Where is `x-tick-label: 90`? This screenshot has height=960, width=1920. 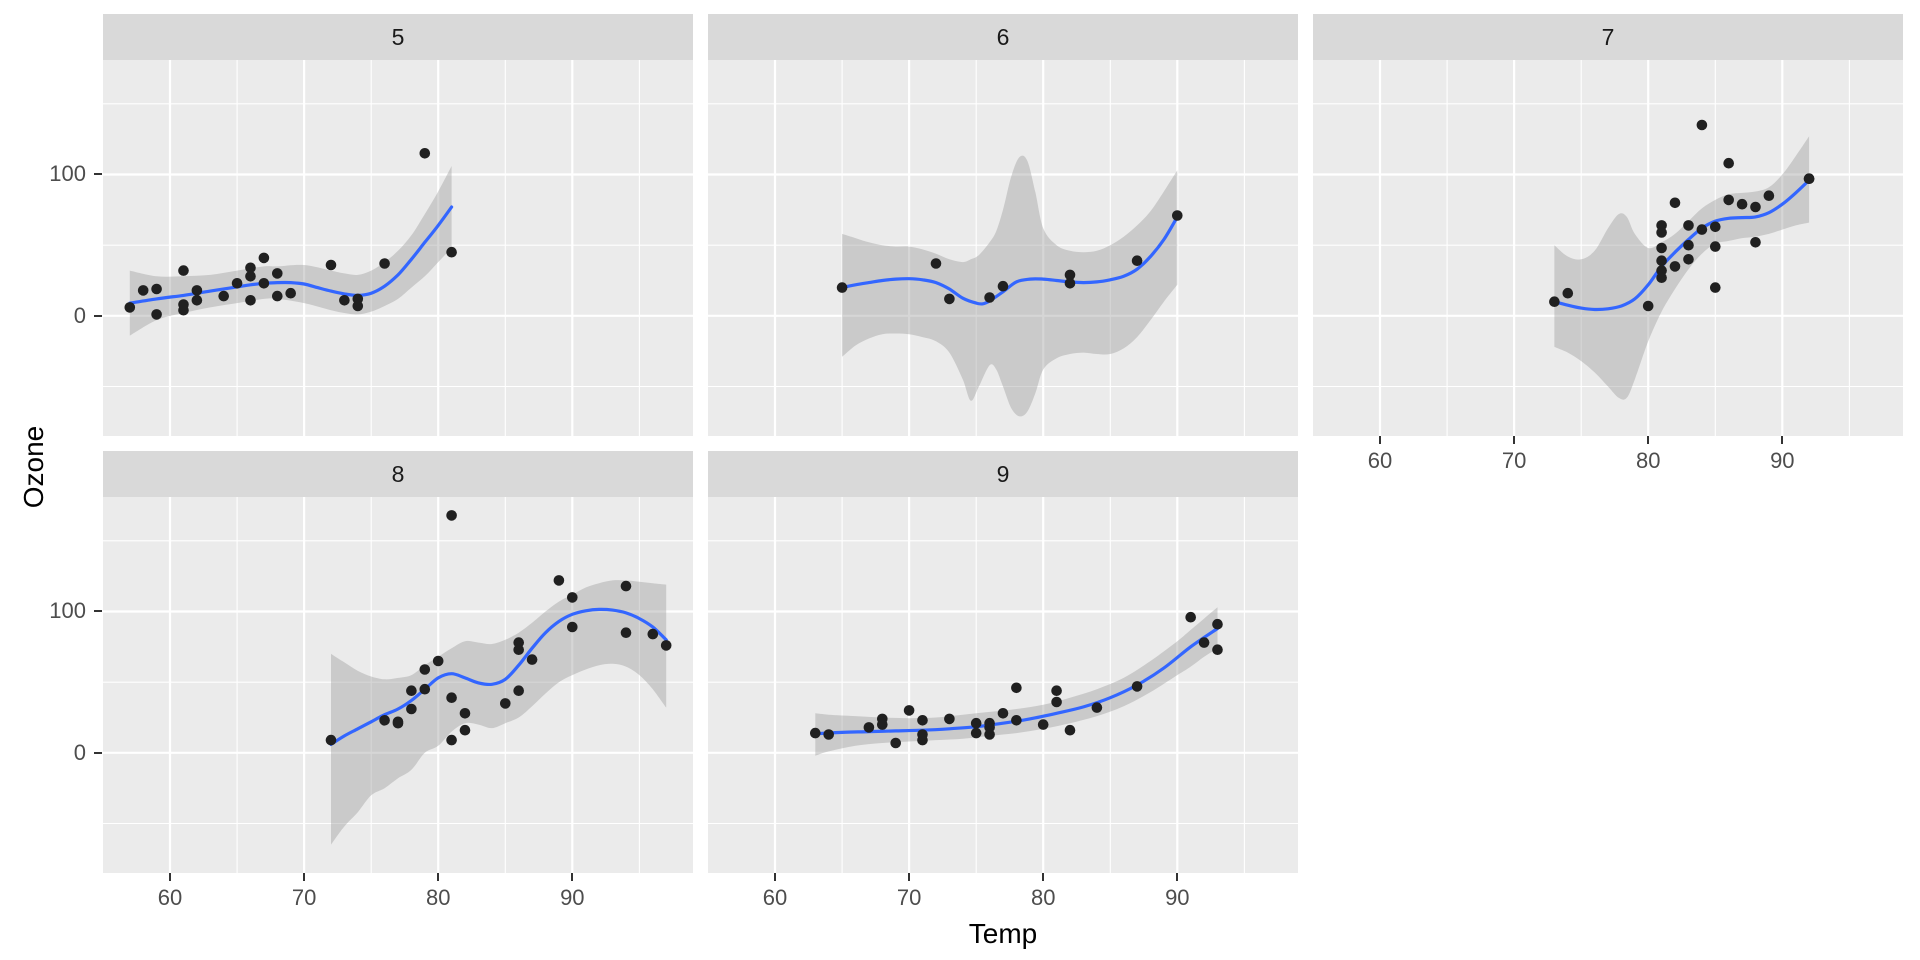
x-tick-label: 90 is located at coordinates (572, 897).